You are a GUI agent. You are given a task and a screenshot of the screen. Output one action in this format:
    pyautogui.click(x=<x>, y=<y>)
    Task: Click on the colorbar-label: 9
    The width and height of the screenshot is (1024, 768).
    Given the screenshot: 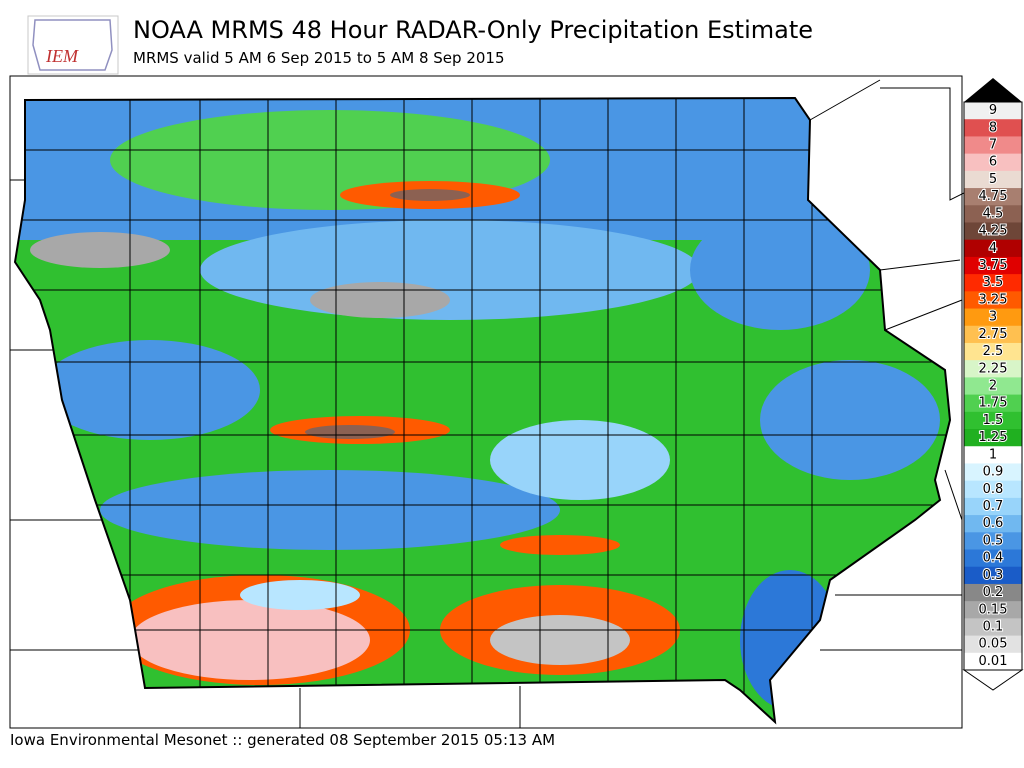 What is the action you would take?
    pyautogui.click(x=993, y=110)
    